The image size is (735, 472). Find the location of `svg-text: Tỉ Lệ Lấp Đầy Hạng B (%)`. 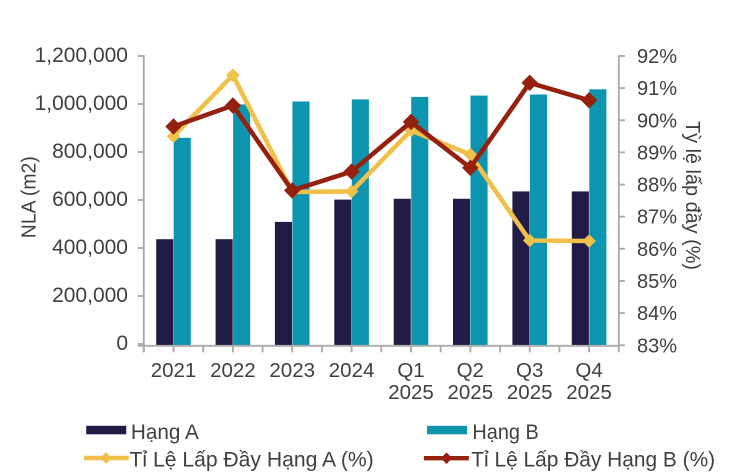

svg-text: Tỉ Lệ Lấp Đầy Hạng B (%) is located at coordinates (593, 460).